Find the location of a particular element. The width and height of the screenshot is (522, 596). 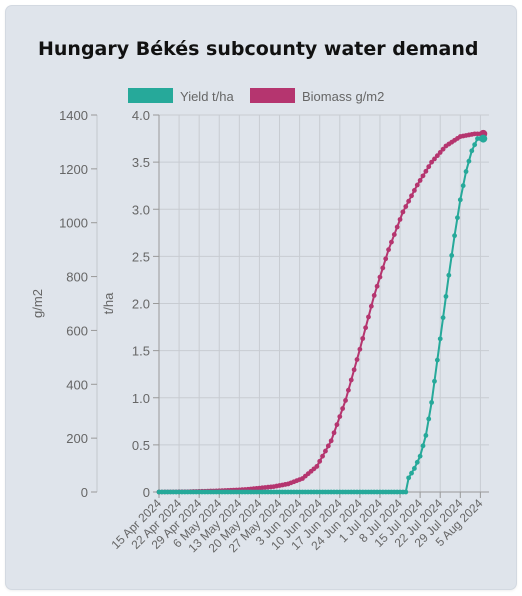

biomass-tick-label: 1400 is located at coordinates (73, 115).